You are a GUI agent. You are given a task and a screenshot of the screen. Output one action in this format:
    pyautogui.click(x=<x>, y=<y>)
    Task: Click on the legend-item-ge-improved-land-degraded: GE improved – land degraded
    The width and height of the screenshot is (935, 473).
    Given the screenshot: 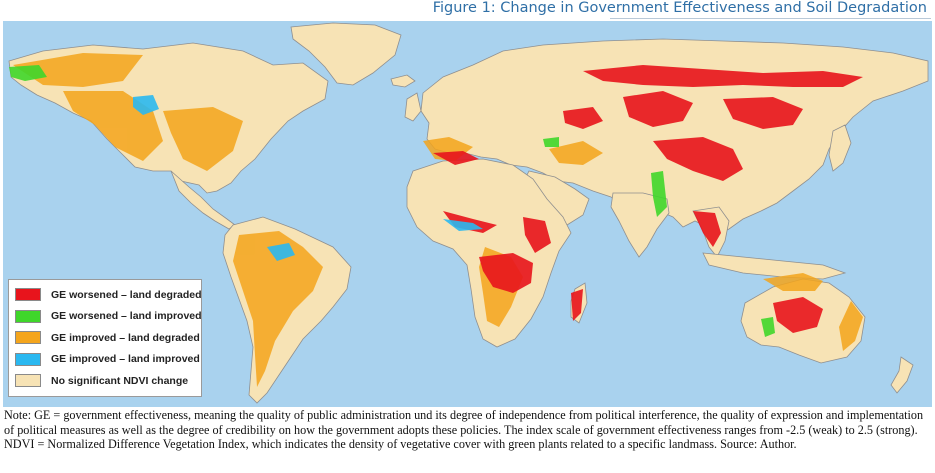 What is the action you would take?
    pyautogui.click(x=107, y=338)
    